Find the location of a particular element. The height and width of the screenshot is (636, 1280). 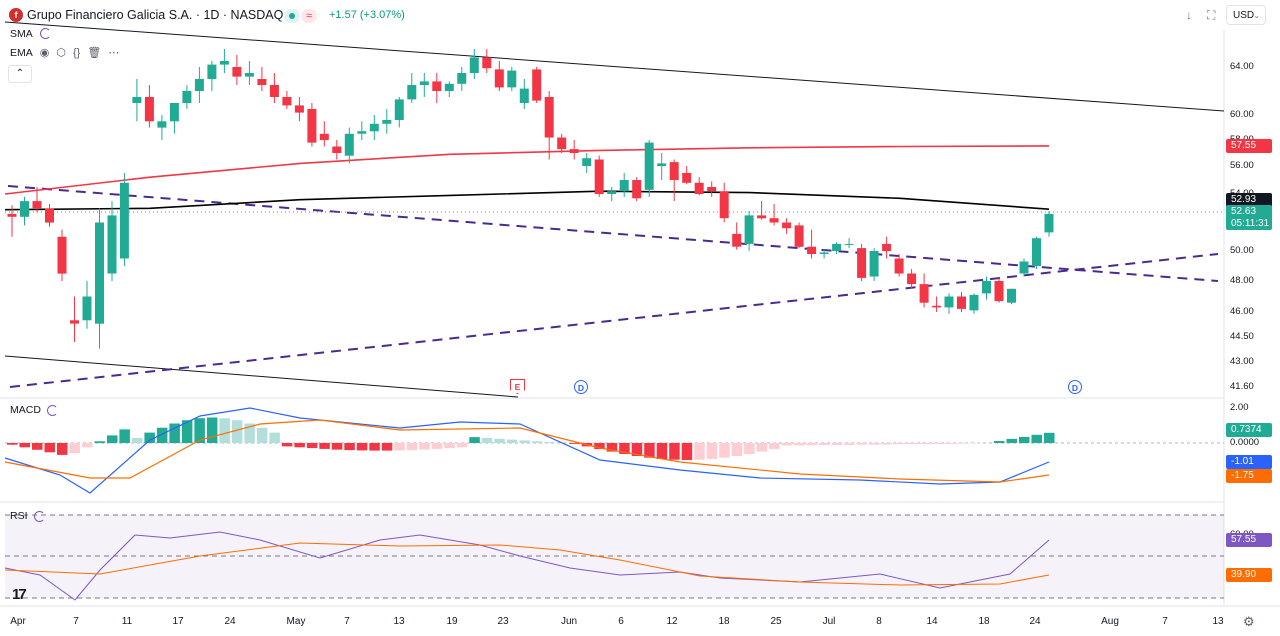

settings-icon: ⬡ is located at coordinates (61, 53).